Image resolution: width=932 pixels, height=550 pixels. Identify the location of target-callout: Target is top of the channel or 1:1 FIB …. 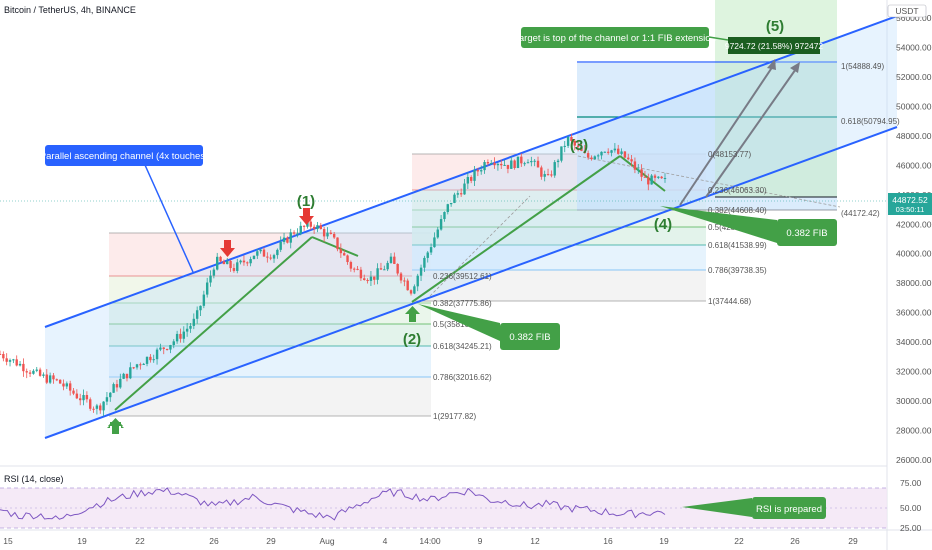
(668, 40).